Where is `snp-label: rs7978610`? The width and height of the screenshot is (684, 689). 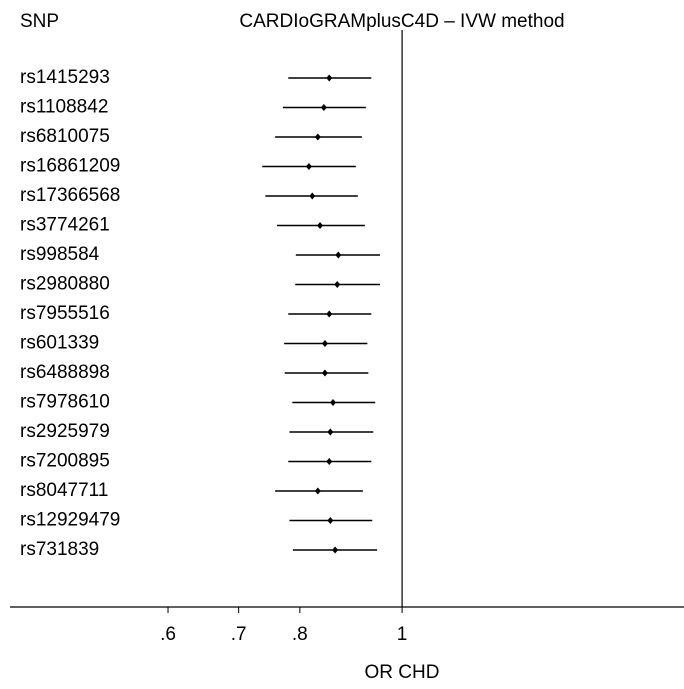
snp-label: rs7978610 is located at coordinates (65, 402).